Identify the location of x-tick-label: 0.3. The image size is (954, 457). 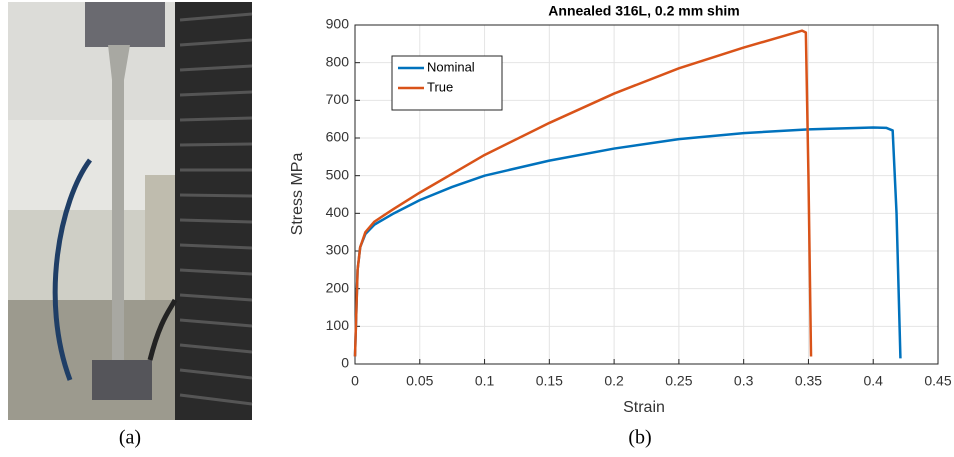
(744, 381).